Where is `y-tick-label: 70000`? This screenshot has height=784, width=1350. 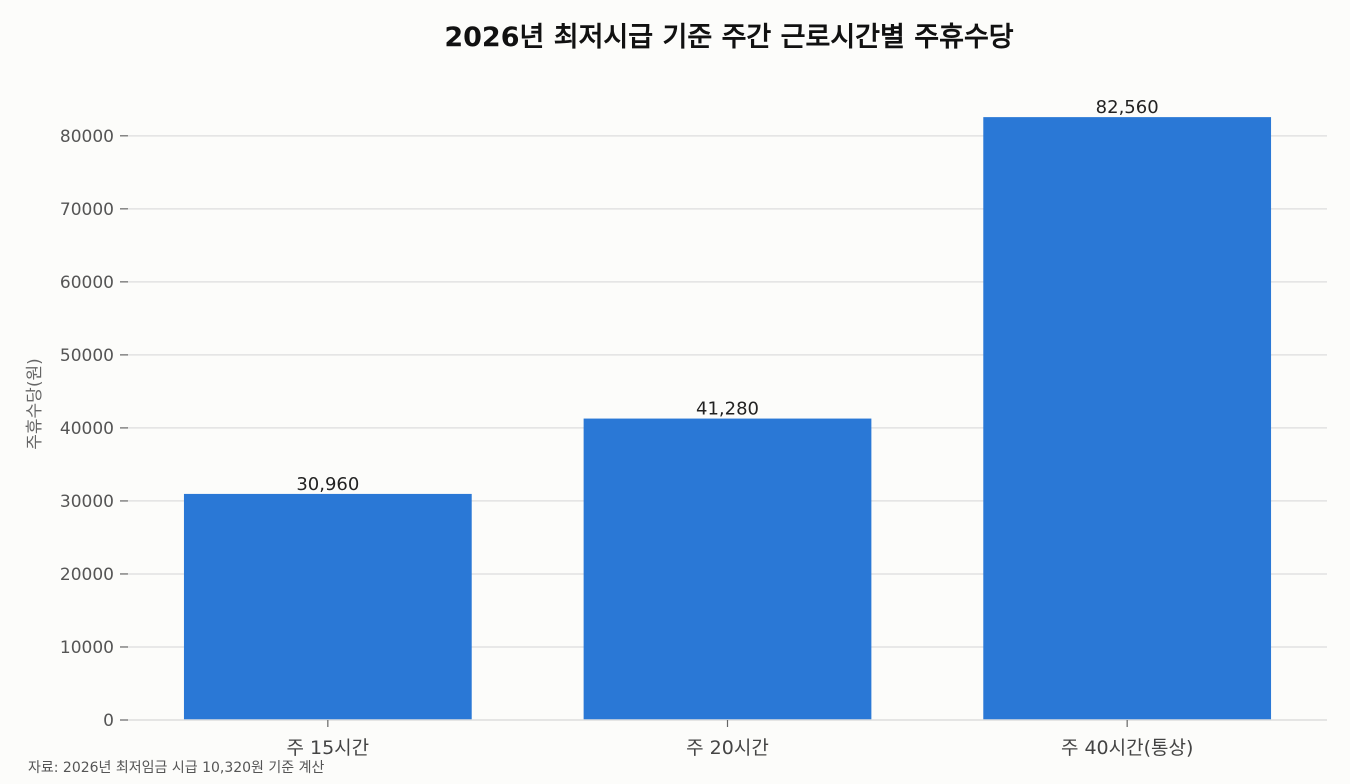
y-tick-label: 70000 is located at coordinates (87, 210).